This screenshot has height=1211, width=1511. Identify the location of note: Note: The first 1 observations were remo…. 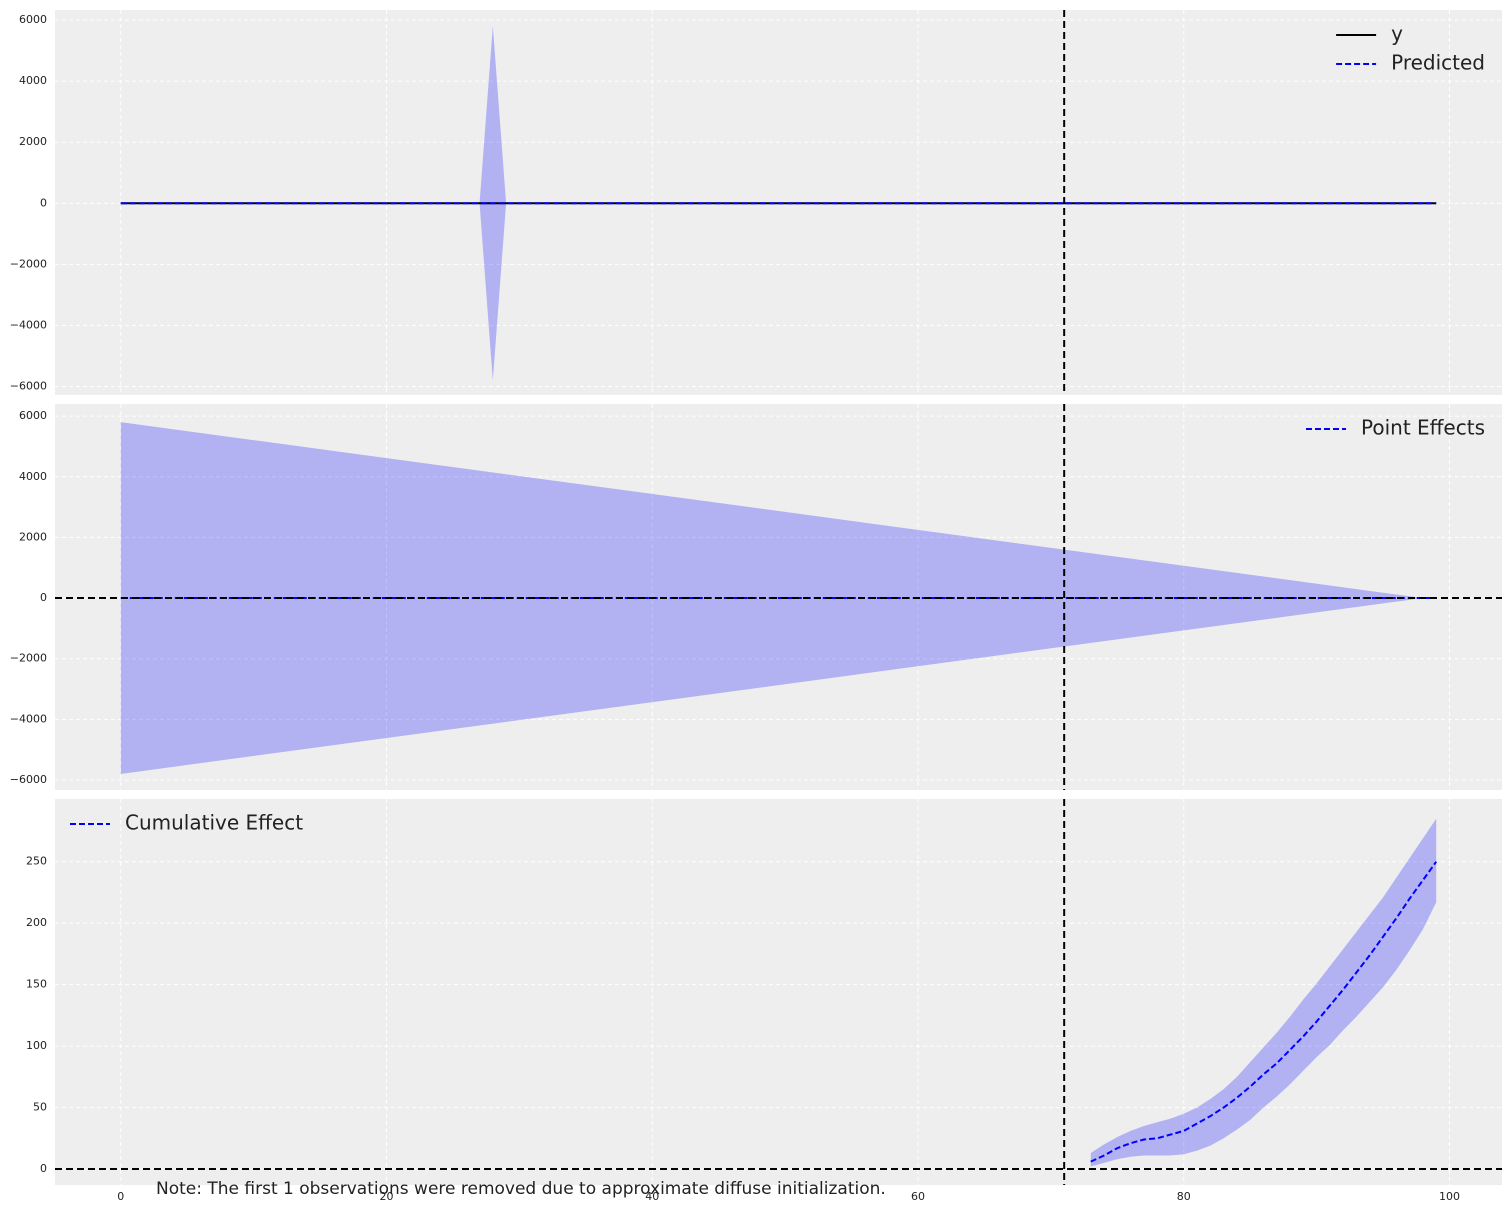
(521, 1189).